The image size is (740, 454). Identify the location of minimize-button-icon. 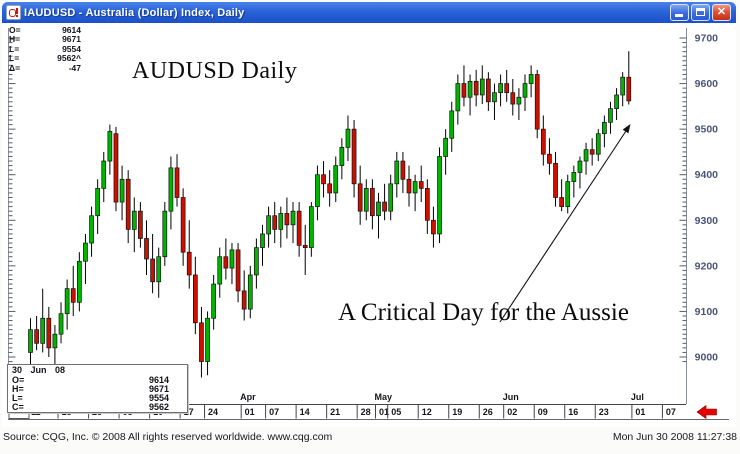
(679, 12).